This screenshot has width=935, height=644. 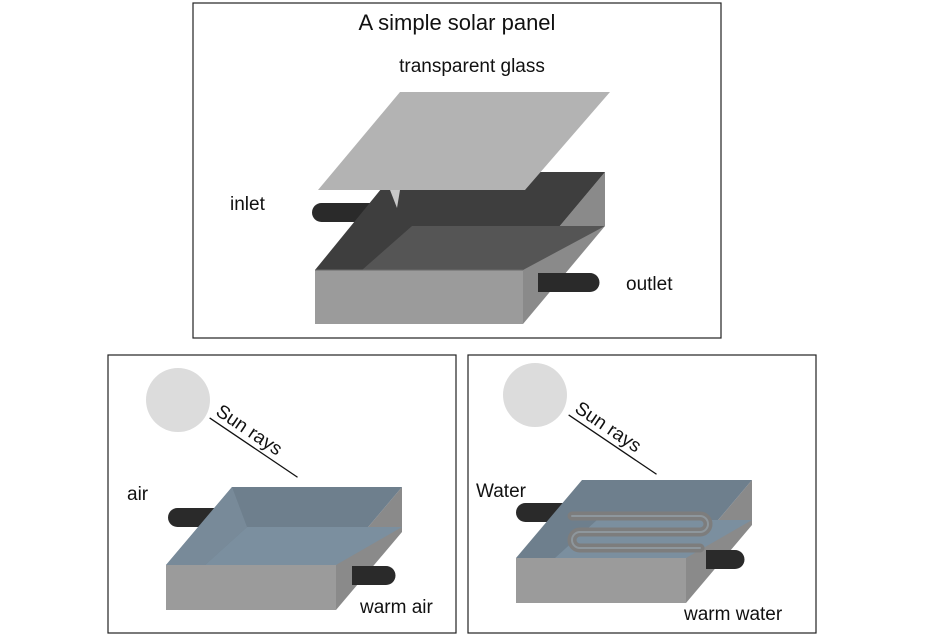 I want to click on sun-rays-label-left: Sun rays, so click(x=249, y=430).